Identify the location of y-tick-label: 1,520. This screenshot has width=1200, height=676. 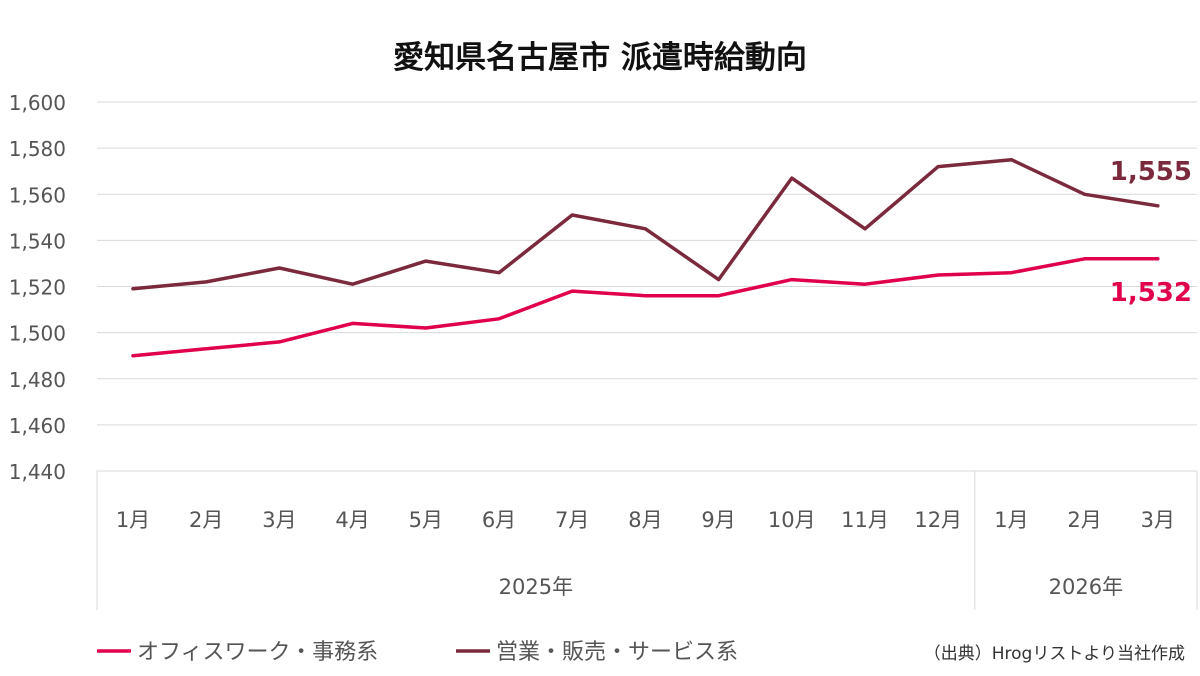
(37, 288).